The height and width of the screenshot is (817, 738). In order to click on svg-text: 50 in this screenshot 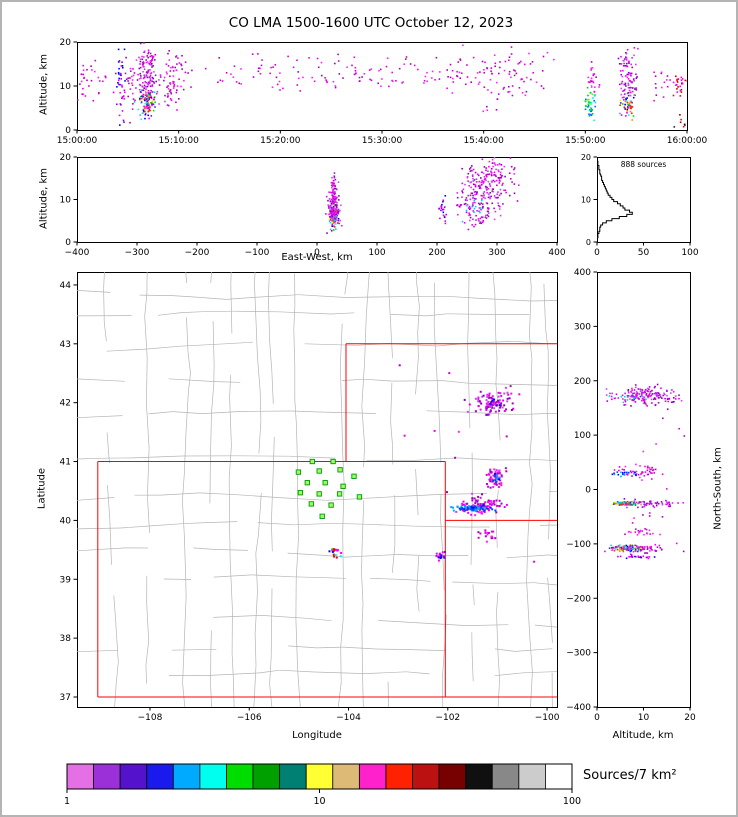, I will do `click(644, 253)`.